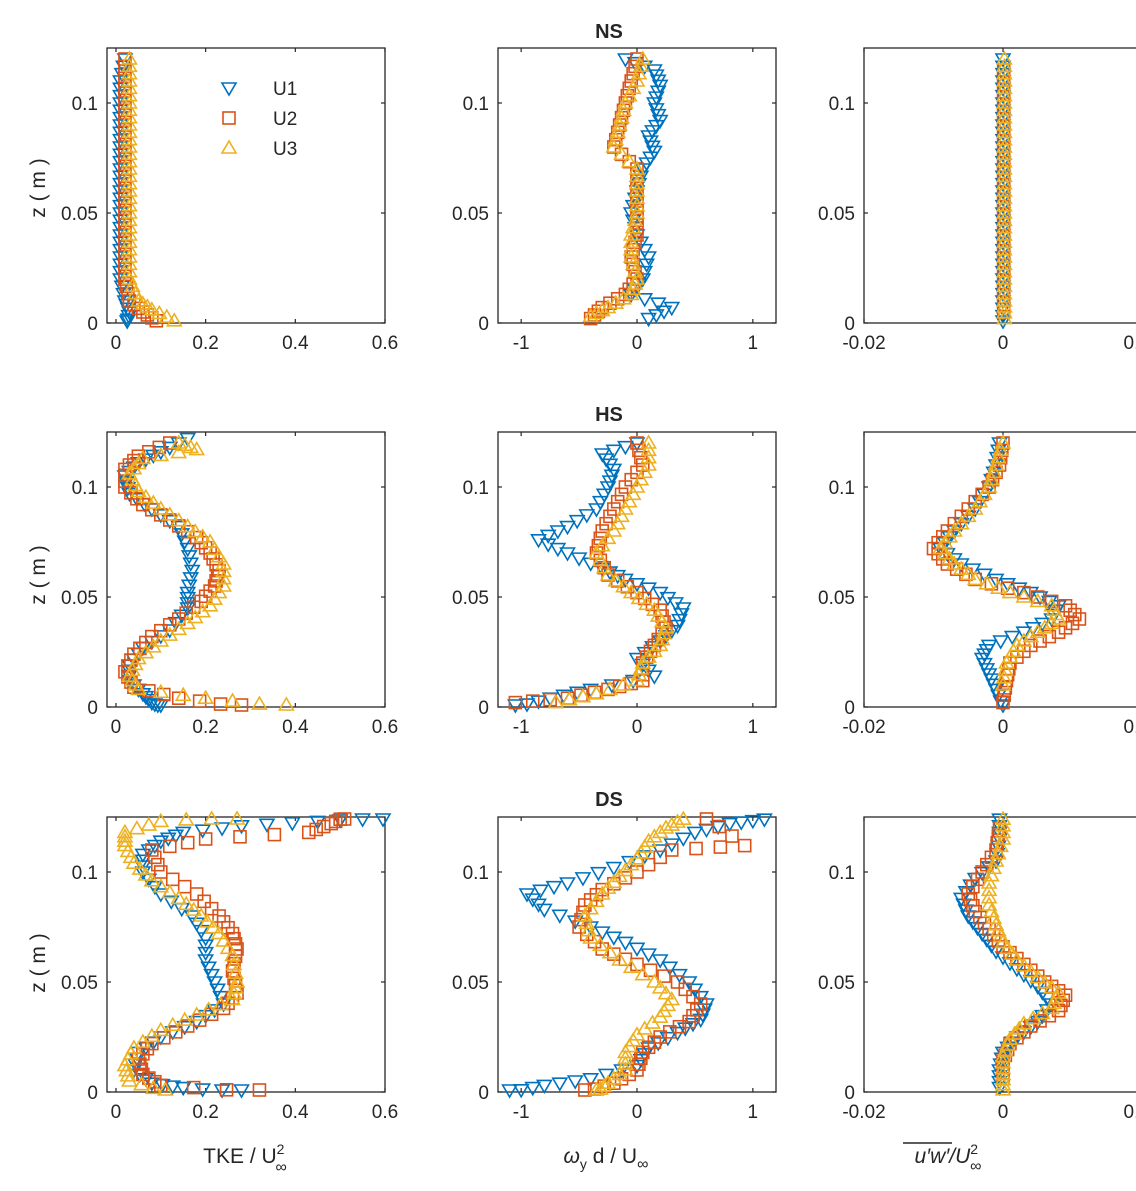 The height and width of the screenshot is (1191, 1136). Describe the element at coordinates (205, 1112) in the screenshot. I see `x-tick-label: 0.2` at that location.